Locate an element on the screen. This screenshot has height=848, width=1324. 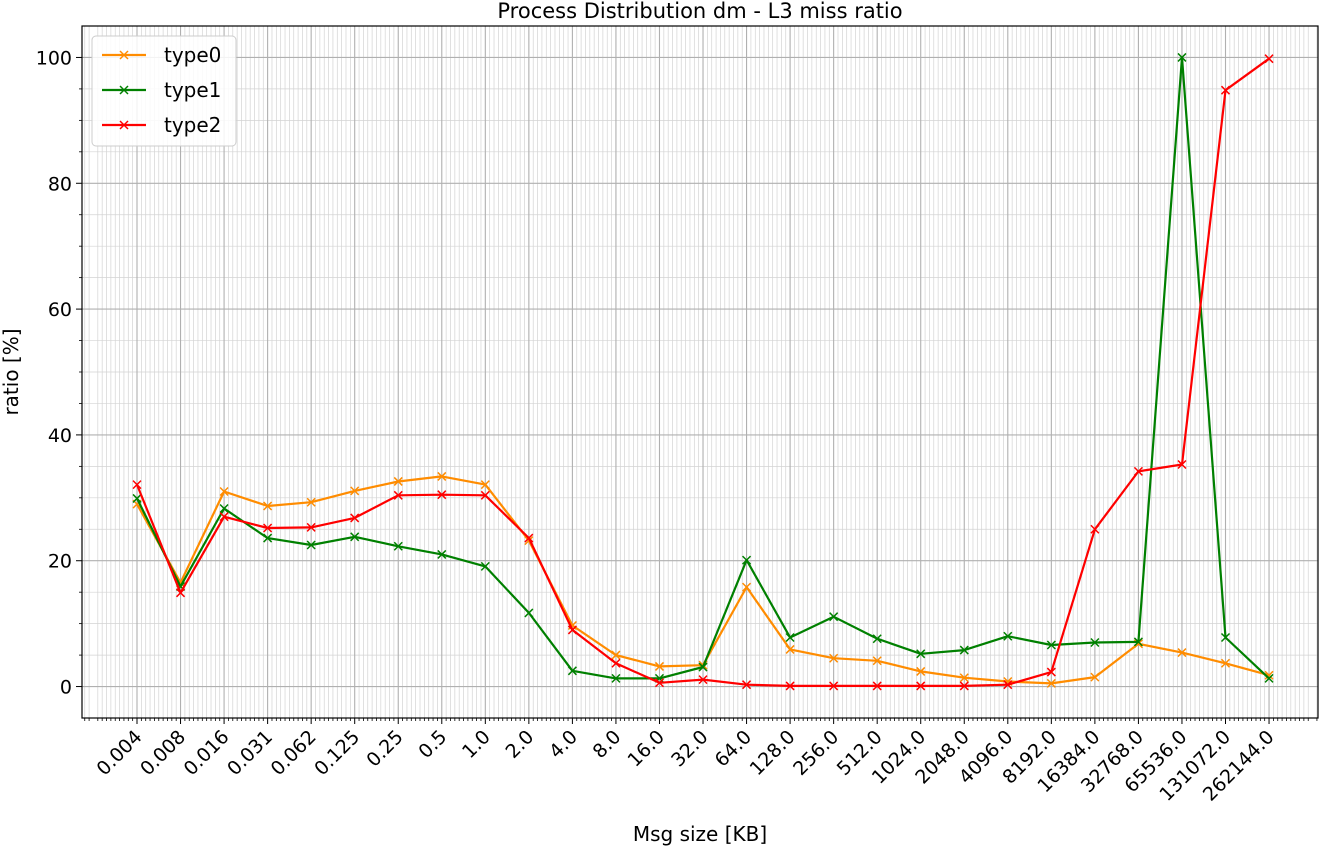
legend-entry-type2: type2 is located at coordinates (161, 125).